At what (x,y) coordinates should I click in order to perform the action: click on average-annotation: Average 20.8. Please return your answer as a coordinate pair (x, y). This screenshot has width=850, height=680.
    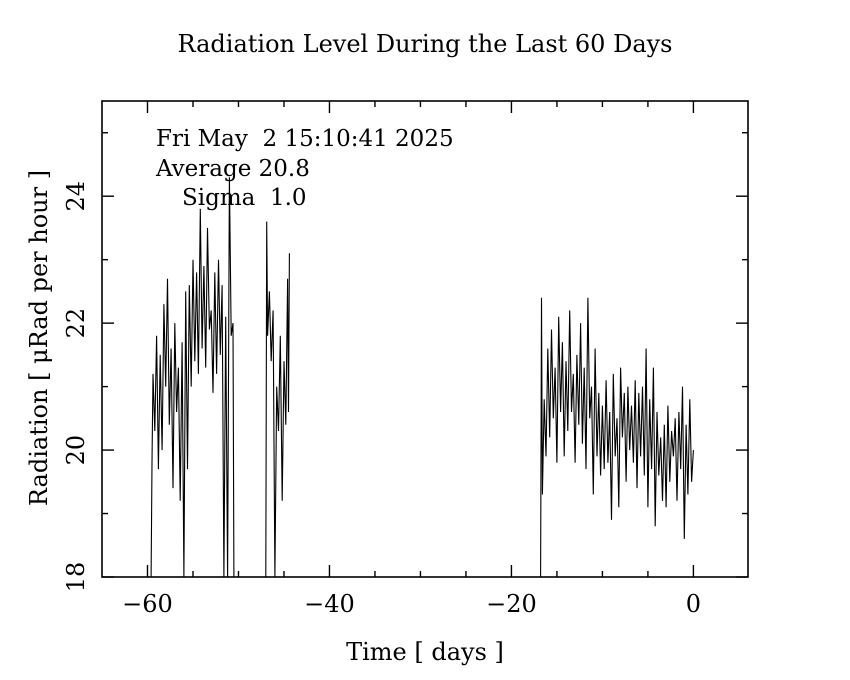
    Looking at the image, I should click on (232, 169).